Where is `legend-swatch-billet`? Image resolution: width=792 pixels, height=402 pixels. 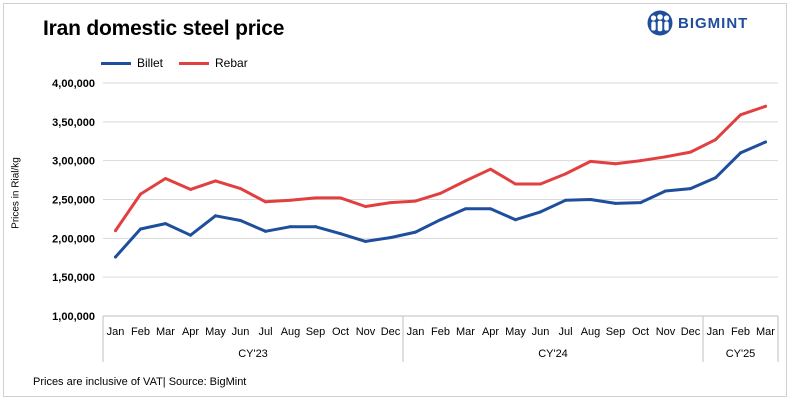
legend-swatch-billet is located at coordinates (116, 63).